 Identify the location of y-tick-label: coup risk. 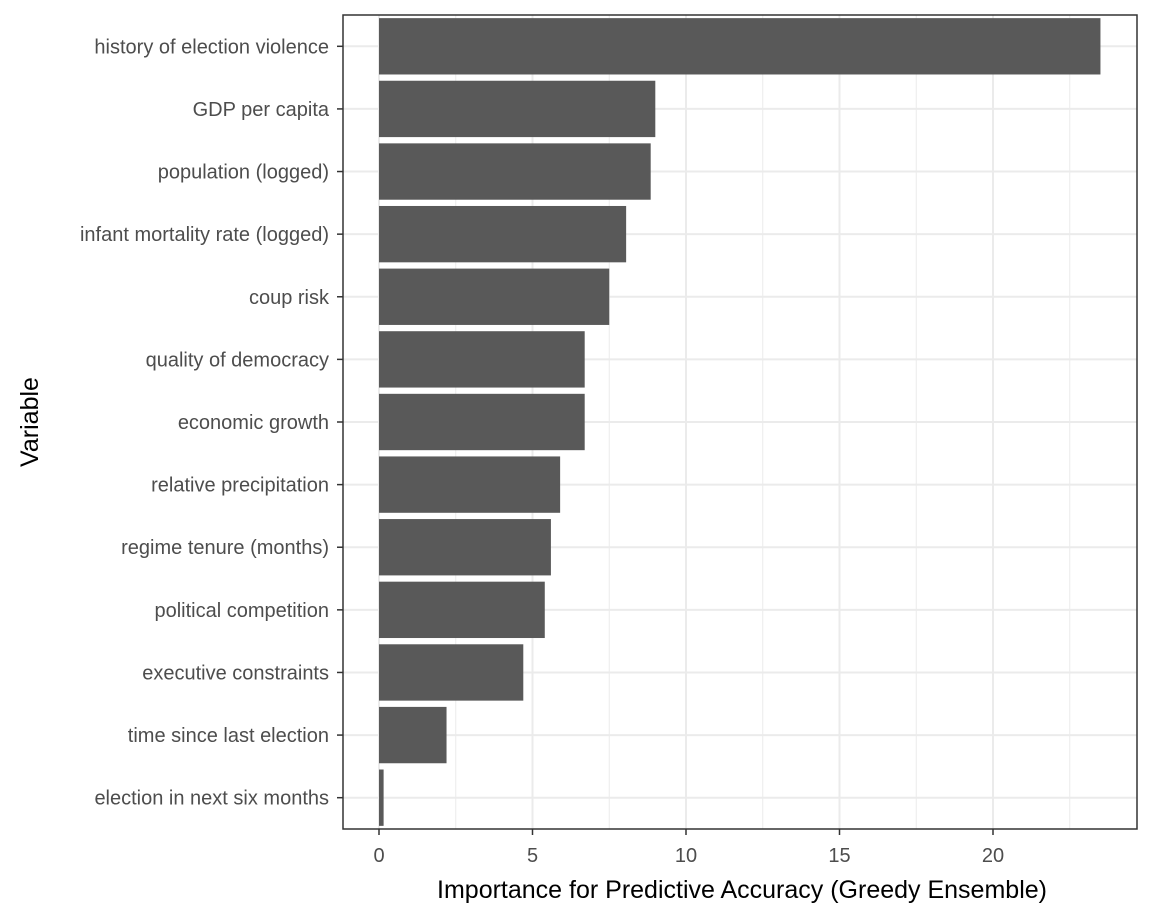
(289, 298).